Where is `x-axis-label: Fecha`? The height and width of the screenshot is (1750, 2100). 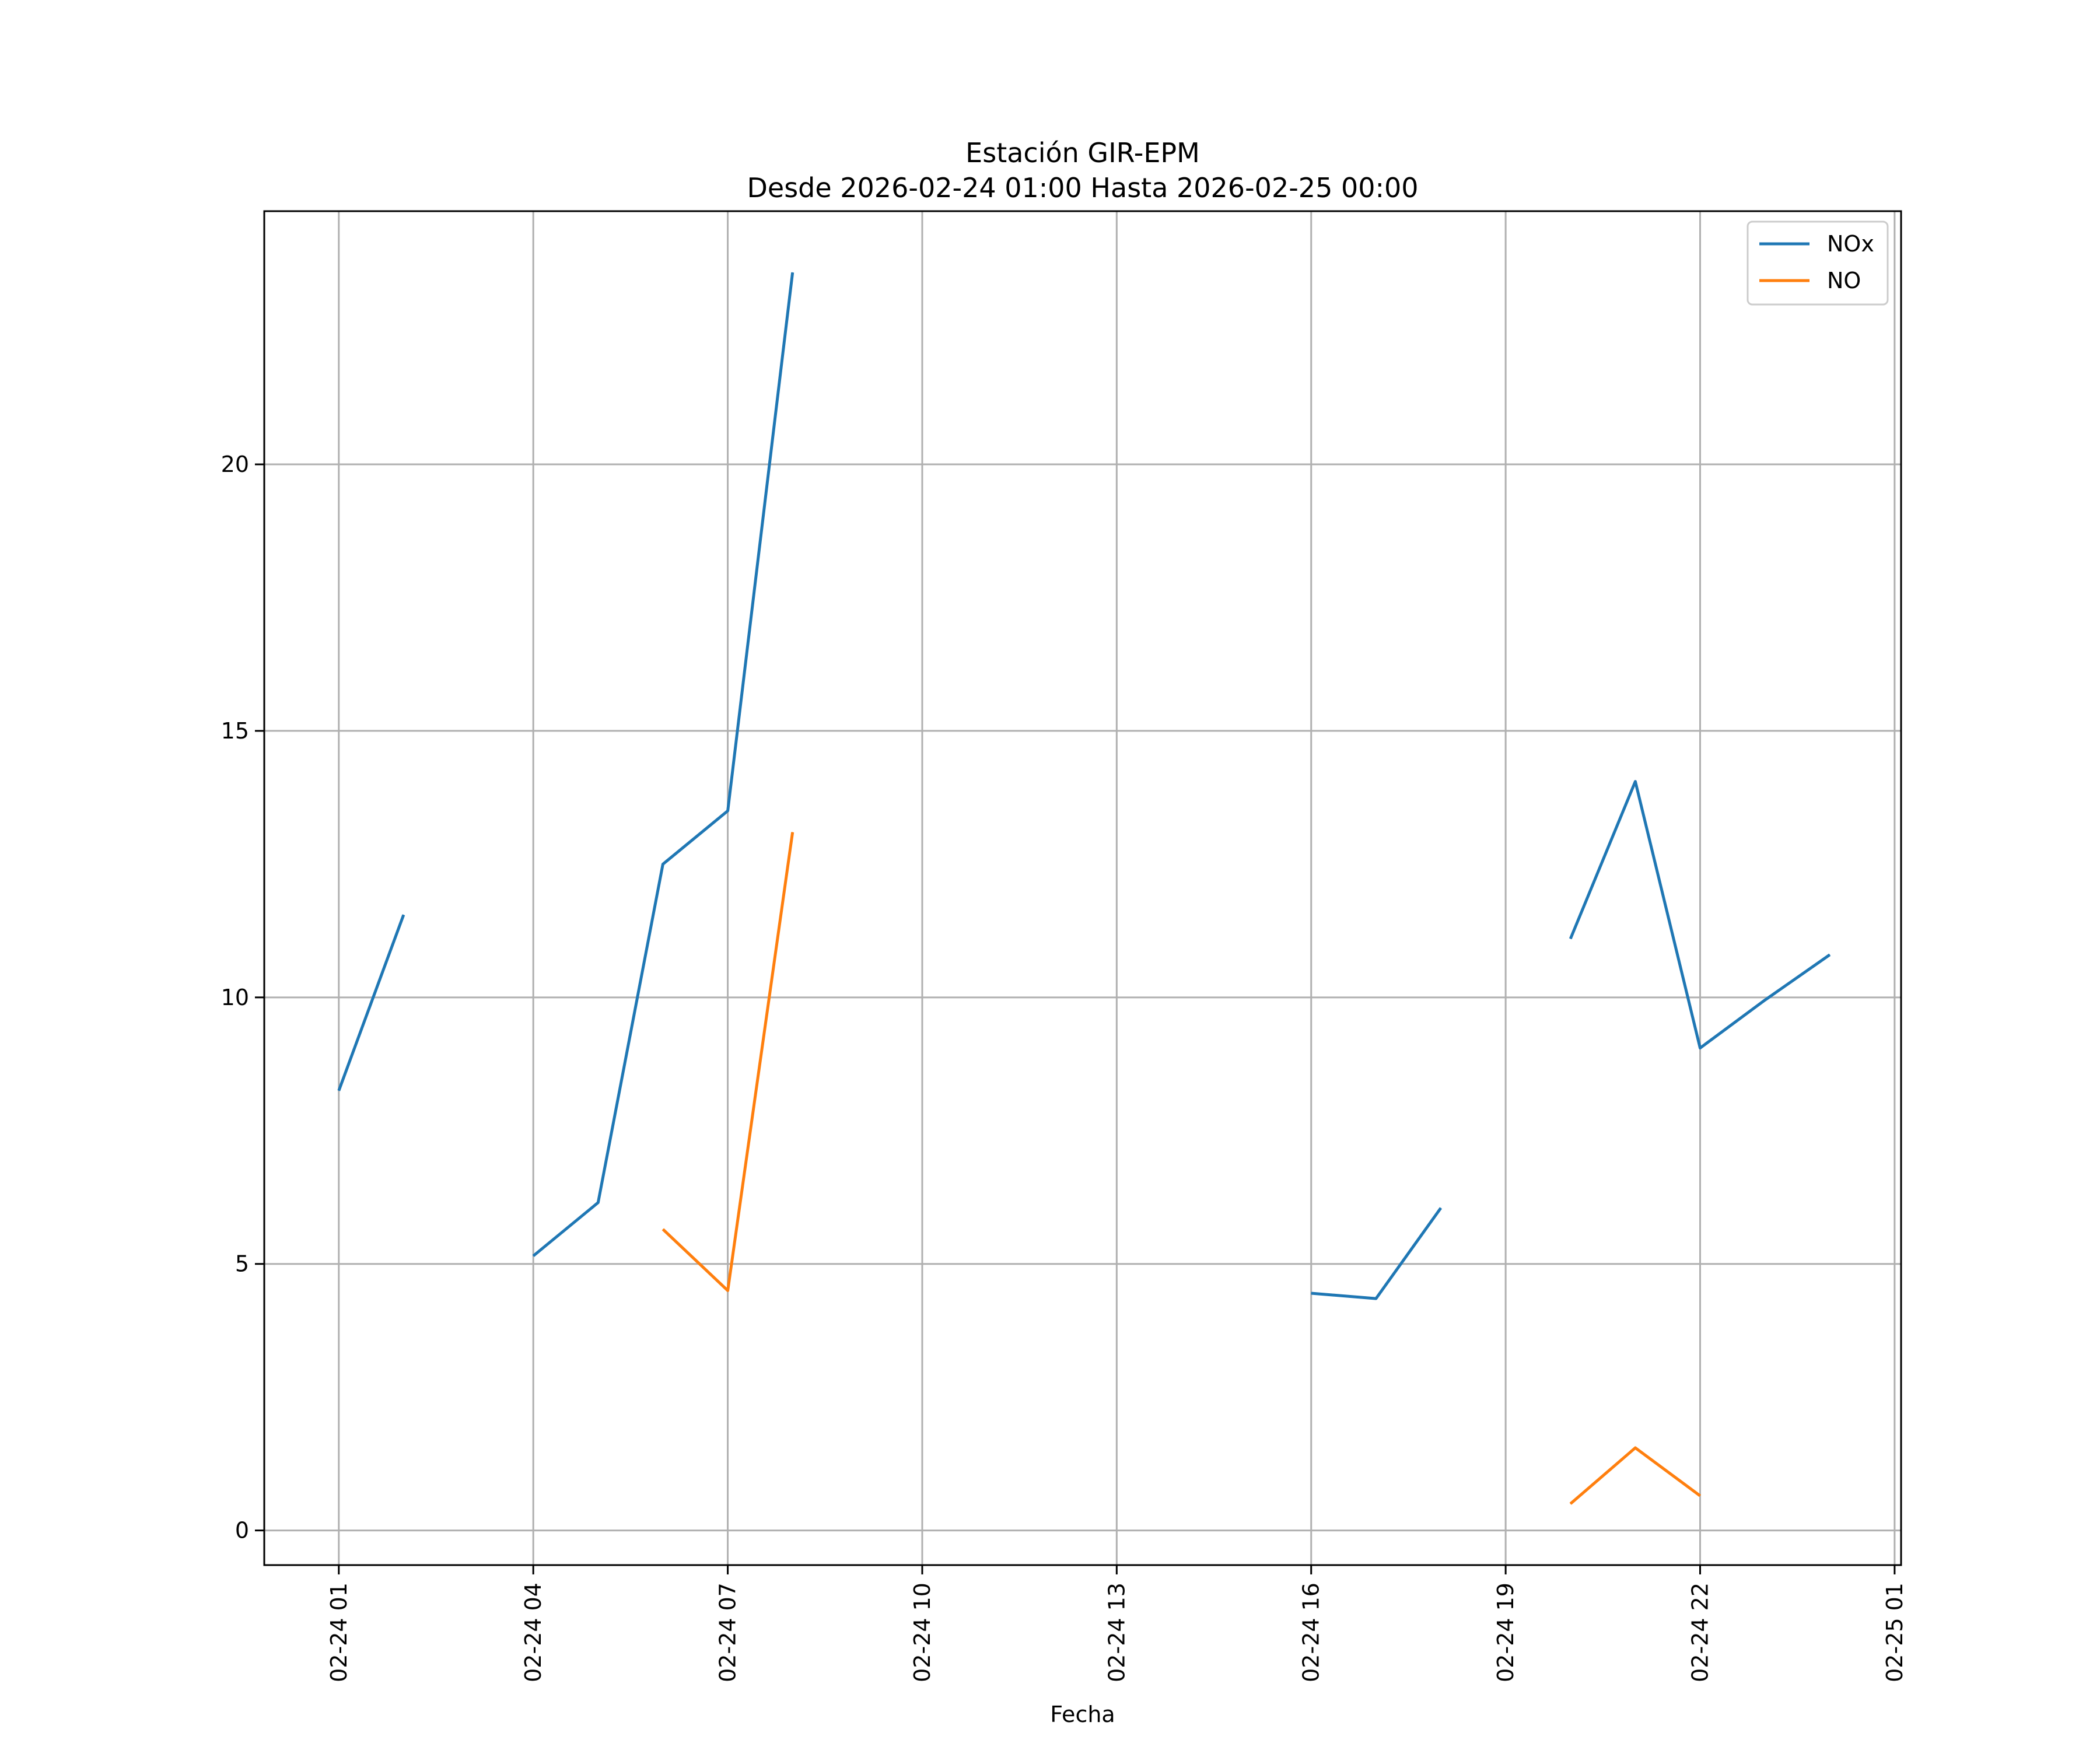
x-axis-label: Fecha is located at coordinates (1082, 1714).